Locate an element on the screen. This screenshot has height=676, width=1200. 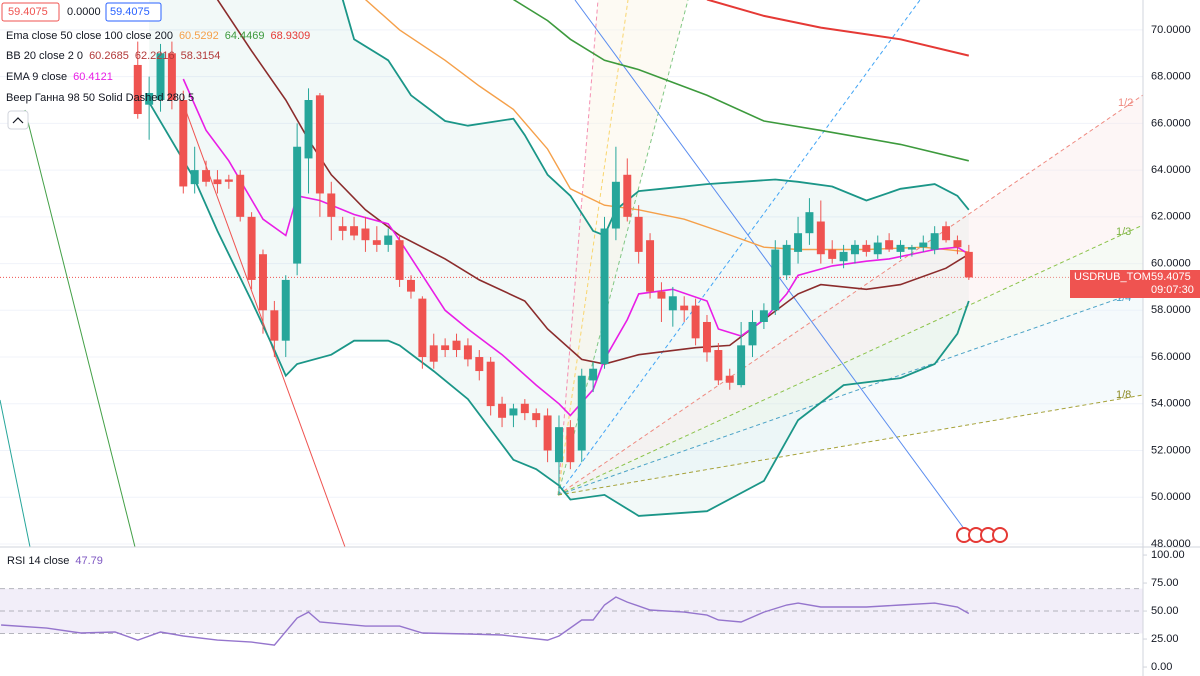
legend-label: EMA 9 close is located at coordinates (36, 77).